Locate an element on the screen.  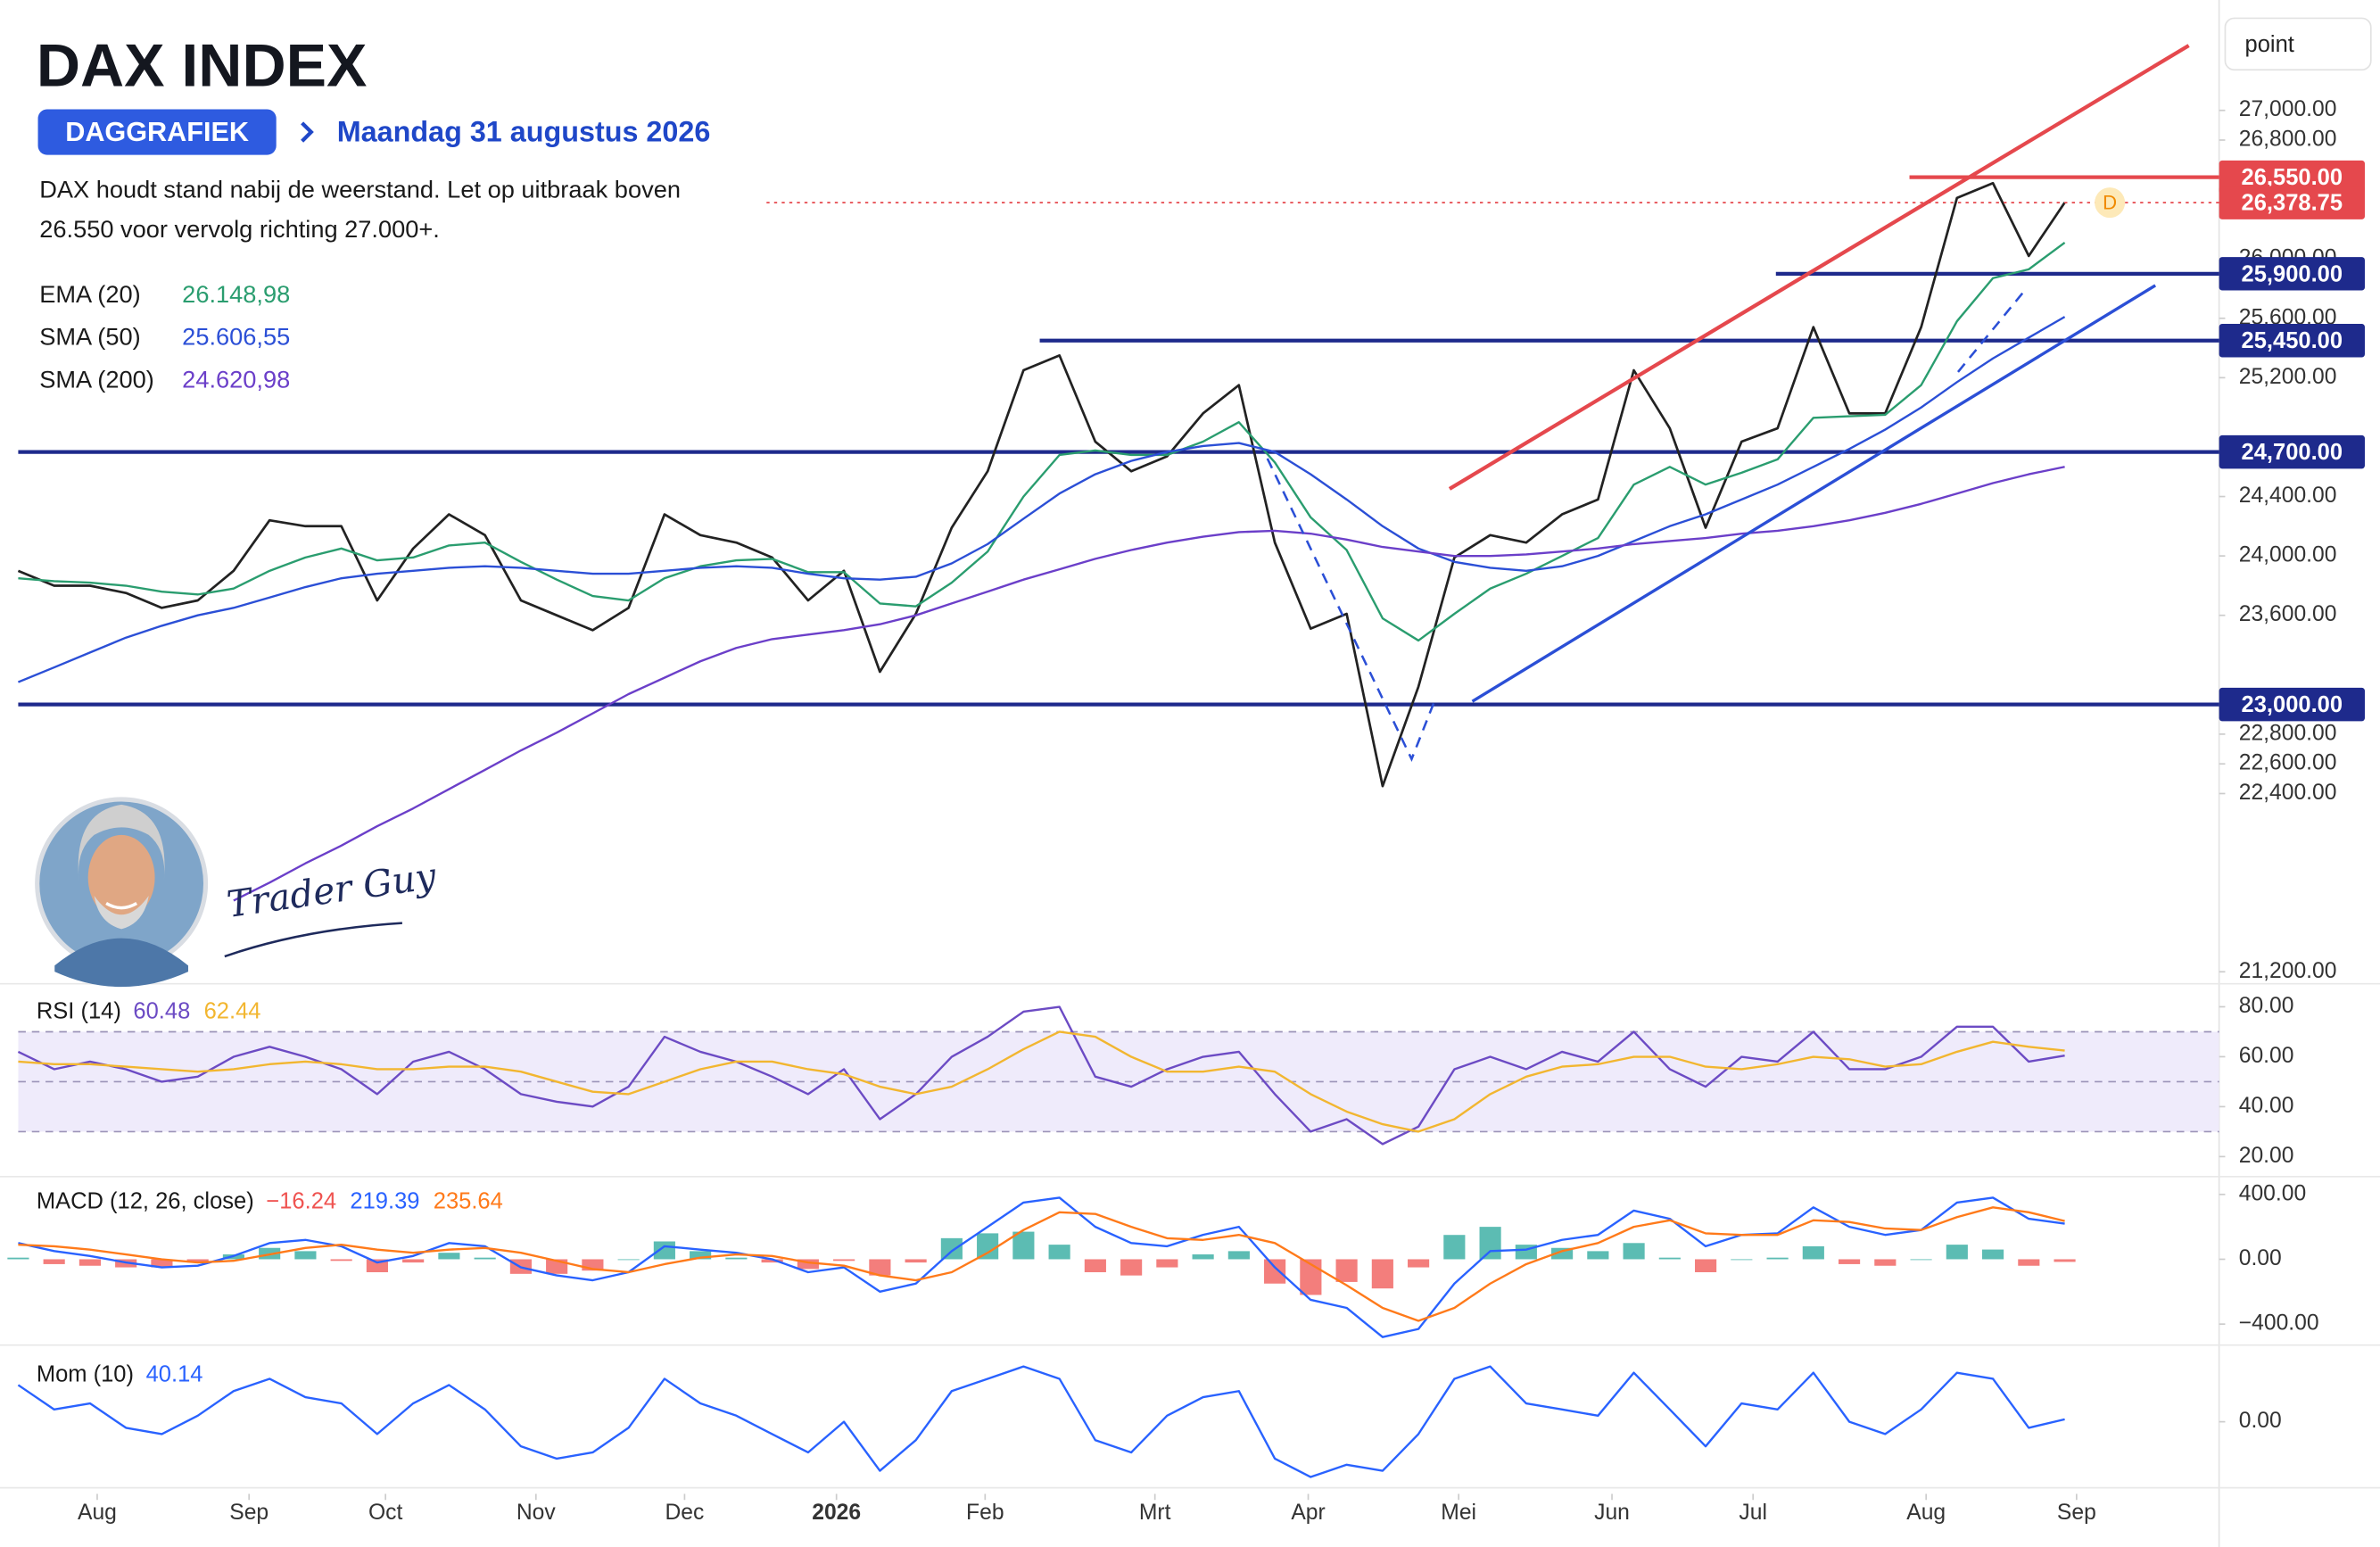
y-tick-label: 60.00 is located at coordinates (2266, 1056).